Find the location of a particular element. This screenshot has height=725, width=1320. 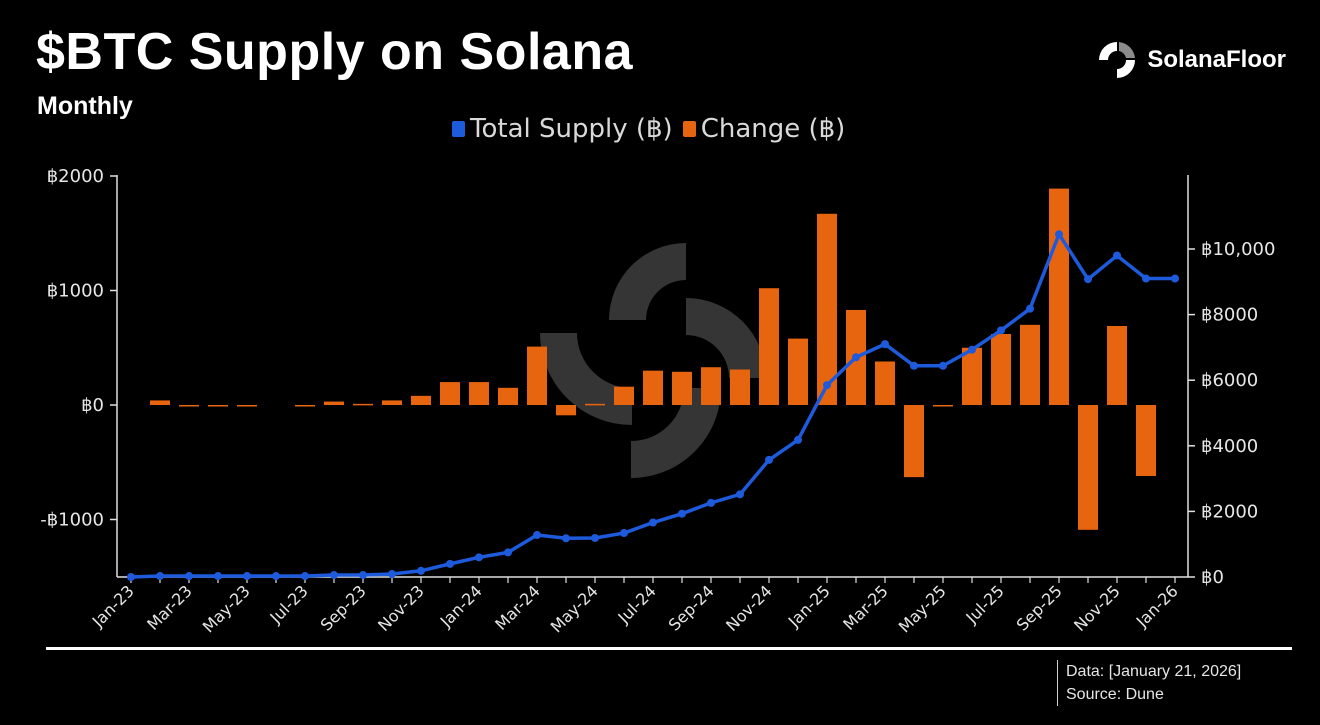

x-axis-tick-label: Jul-24 is located at coordinates (637, 604).